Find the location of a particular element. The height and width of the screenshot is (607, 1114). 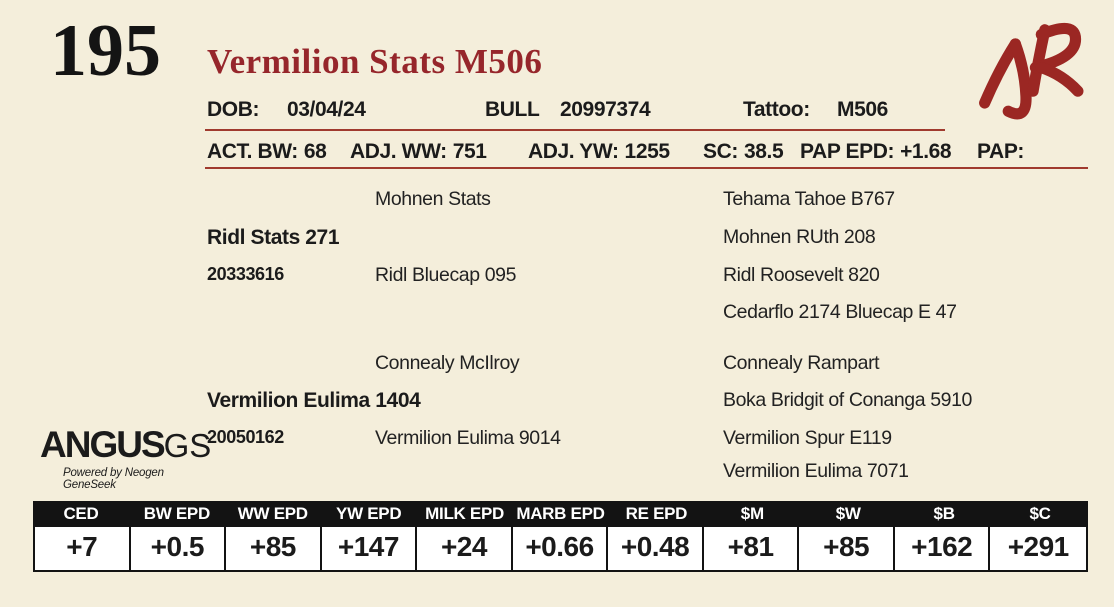

stat-label: ACT. BW: is located at coordinates (252, 151).